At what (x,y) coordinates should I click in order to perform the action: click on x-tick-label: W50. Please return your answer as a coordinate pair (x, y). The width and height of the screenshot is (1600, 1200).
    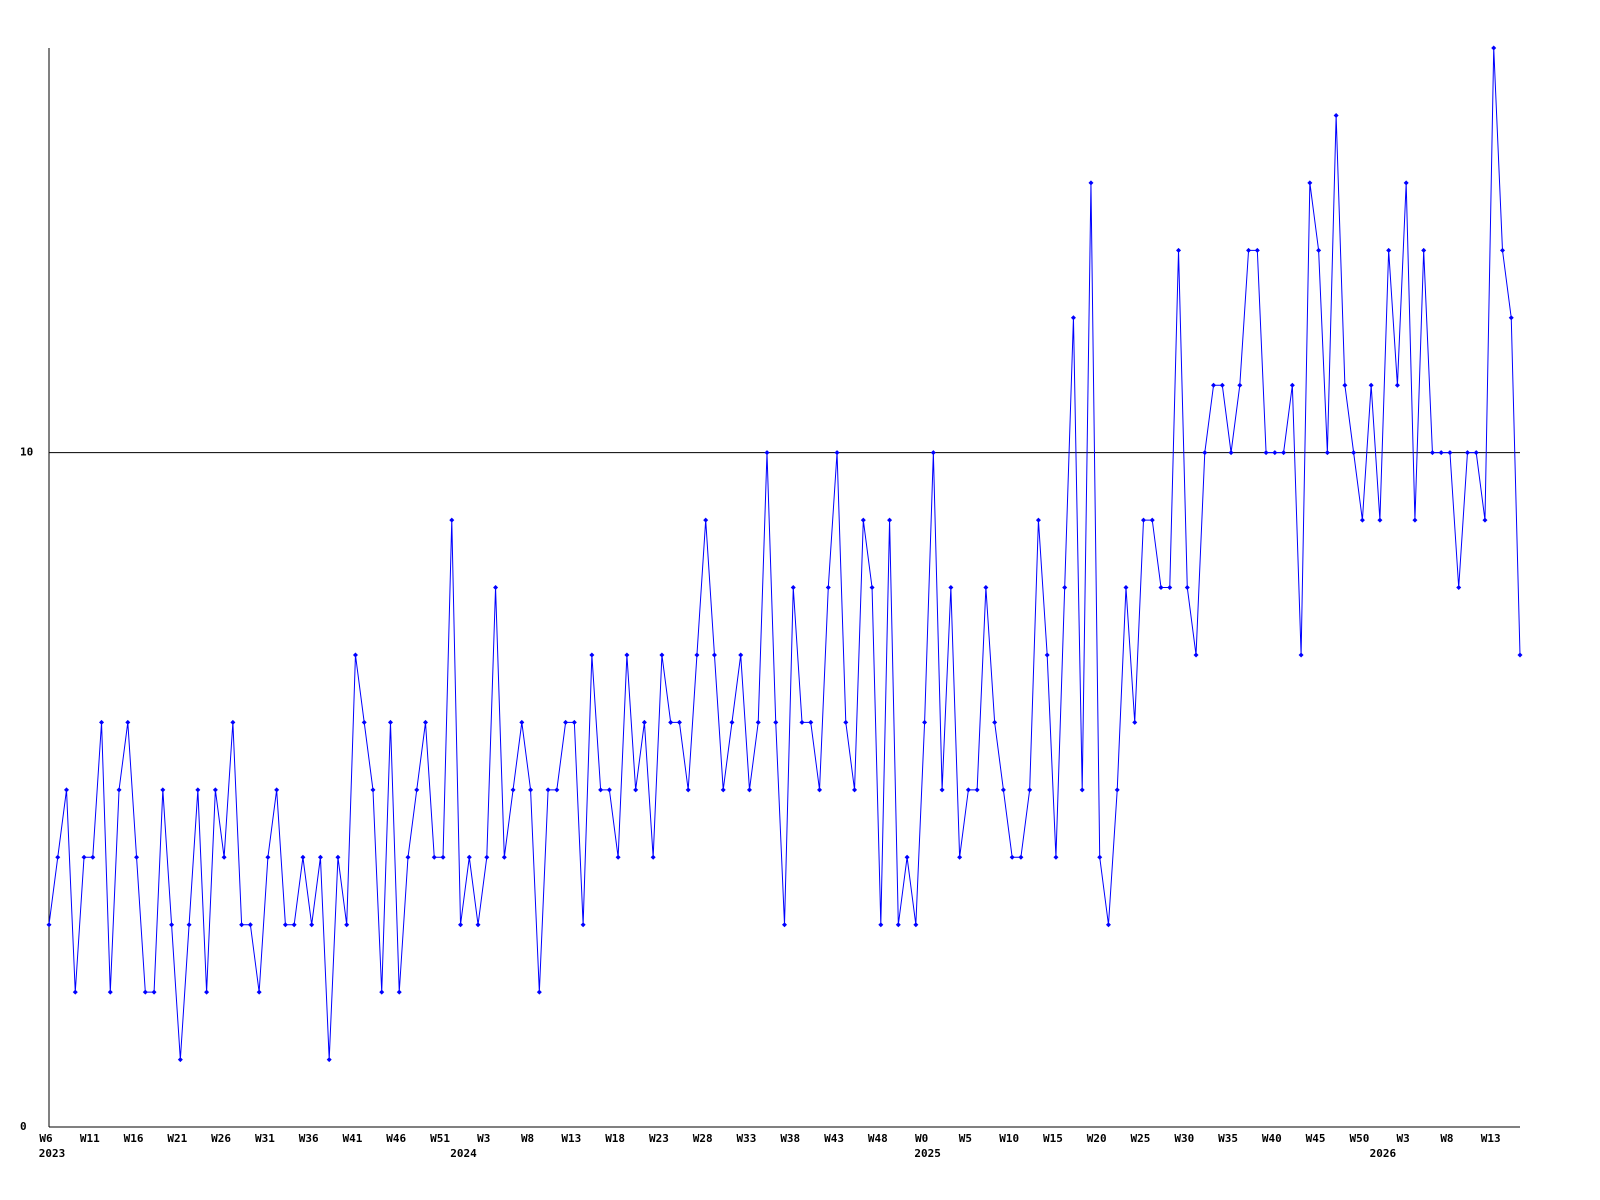
    Looking at the image, I should click on (1359, 1138).